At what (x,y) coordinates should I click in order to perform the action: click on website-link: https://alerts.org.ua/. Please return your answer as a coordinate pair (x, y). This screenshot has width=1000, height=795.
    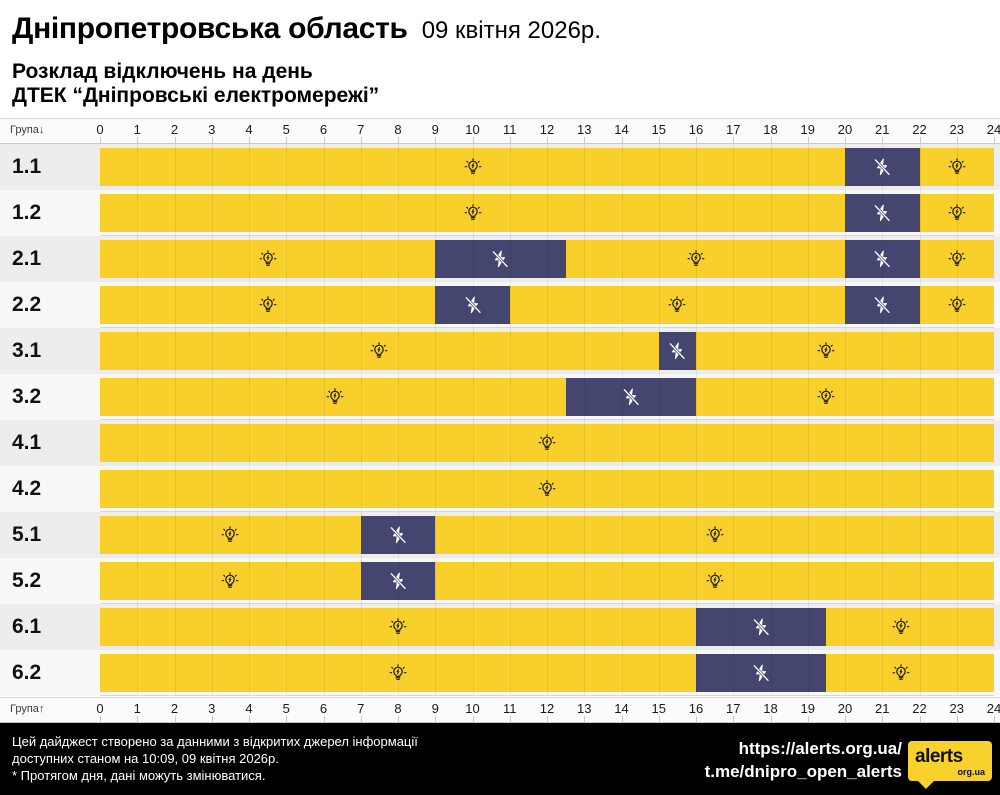
    Looking at the image, I should click on (820, 748).